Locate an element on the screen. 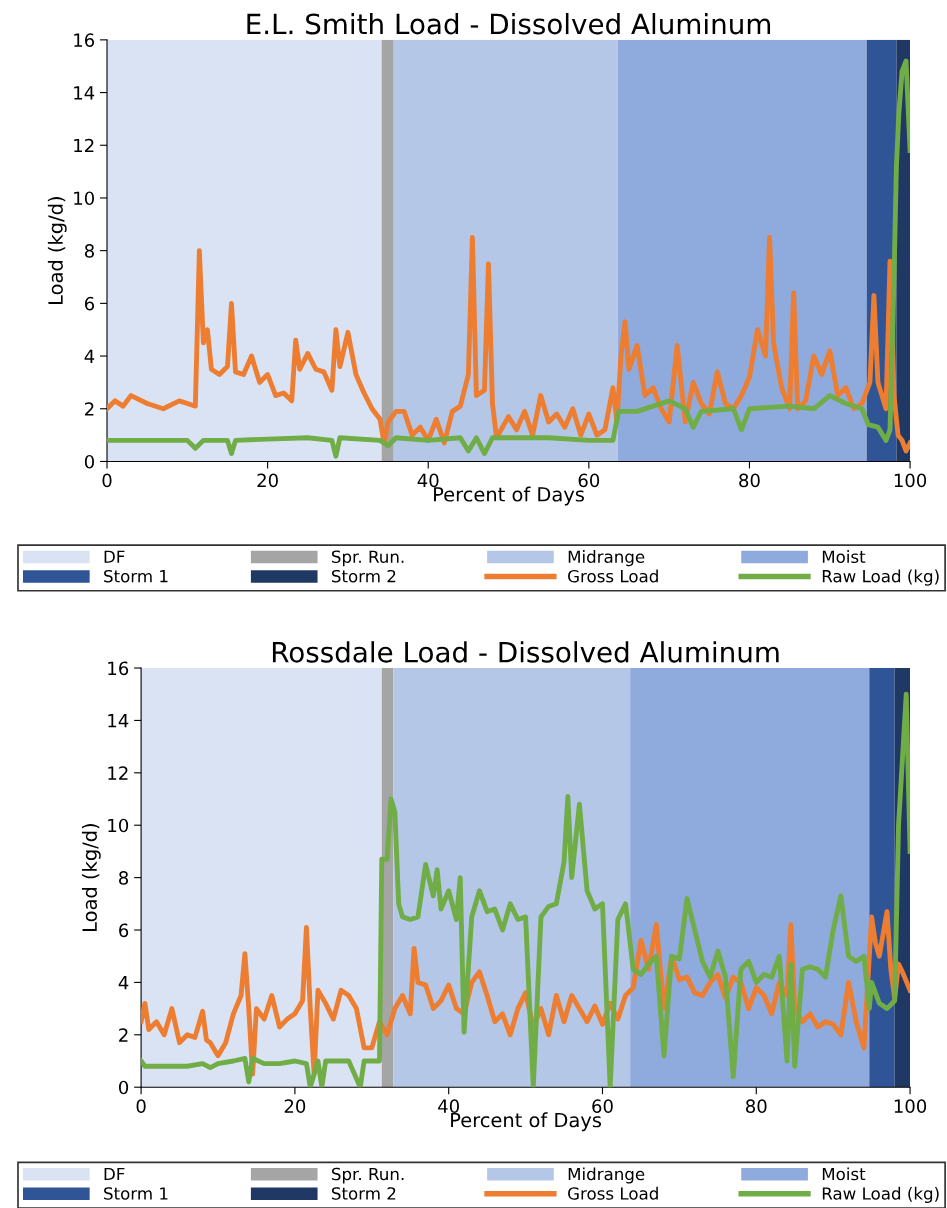 The image size is (947, 1208). chart-title: Rossdale Load - Dissolved Aluminum is located at coordinates (525, 652).